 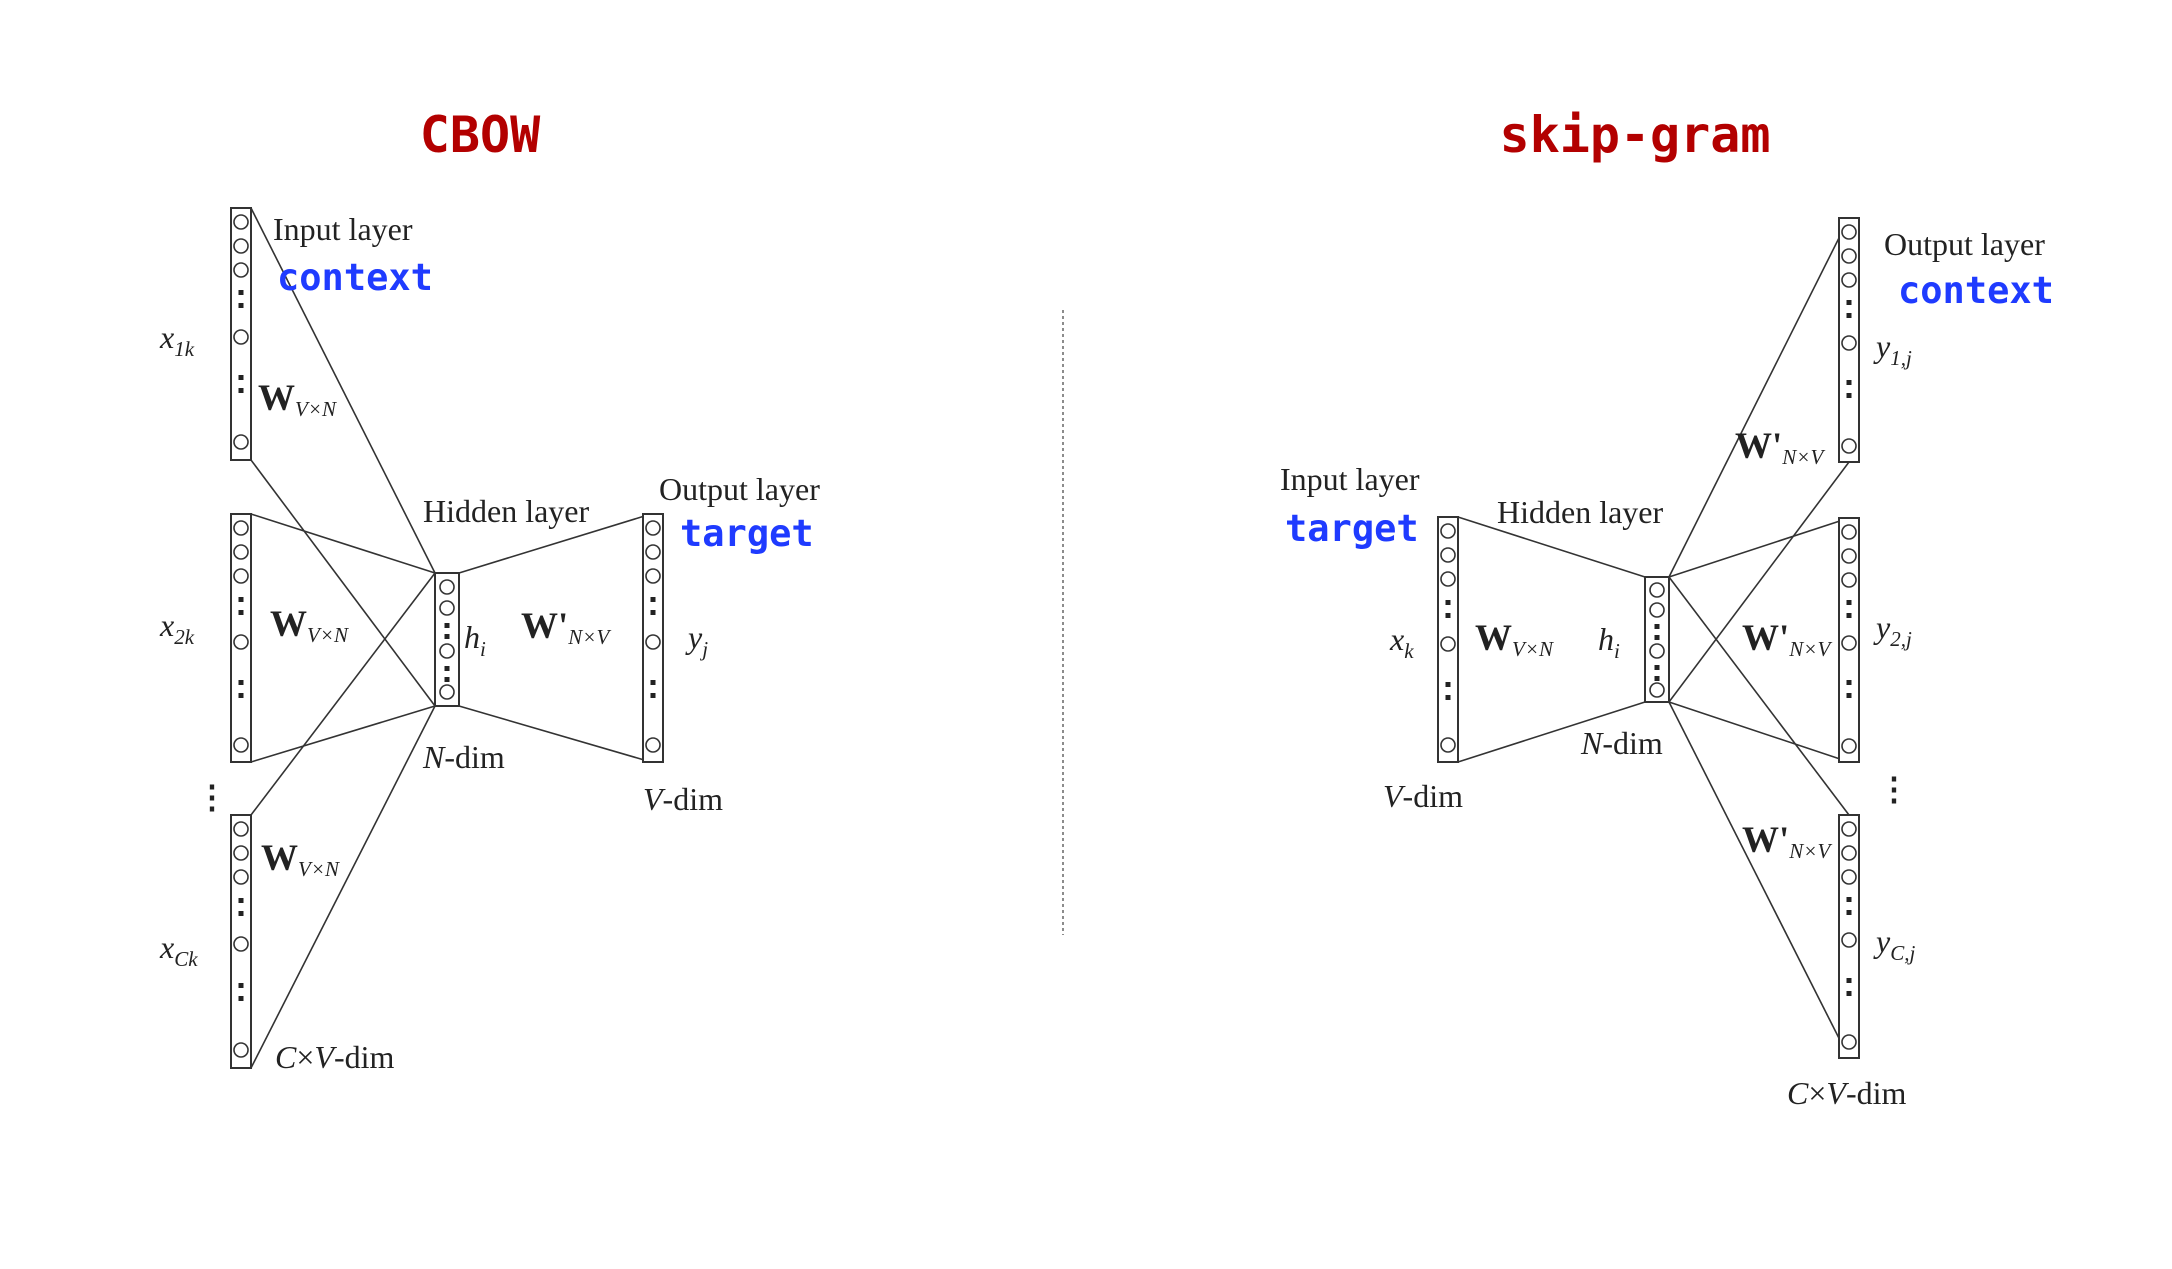 I want to click on skipgram-connections, so click(x=1653, y=638).